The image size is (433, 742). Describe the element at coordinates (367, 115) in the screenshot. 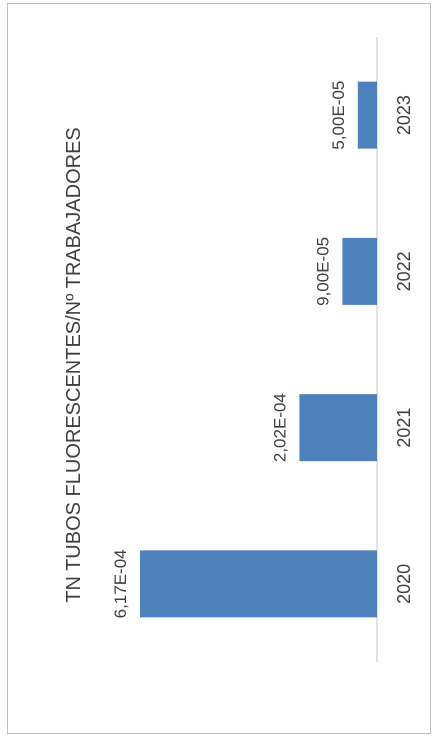

I see `bar-2023` at that location.